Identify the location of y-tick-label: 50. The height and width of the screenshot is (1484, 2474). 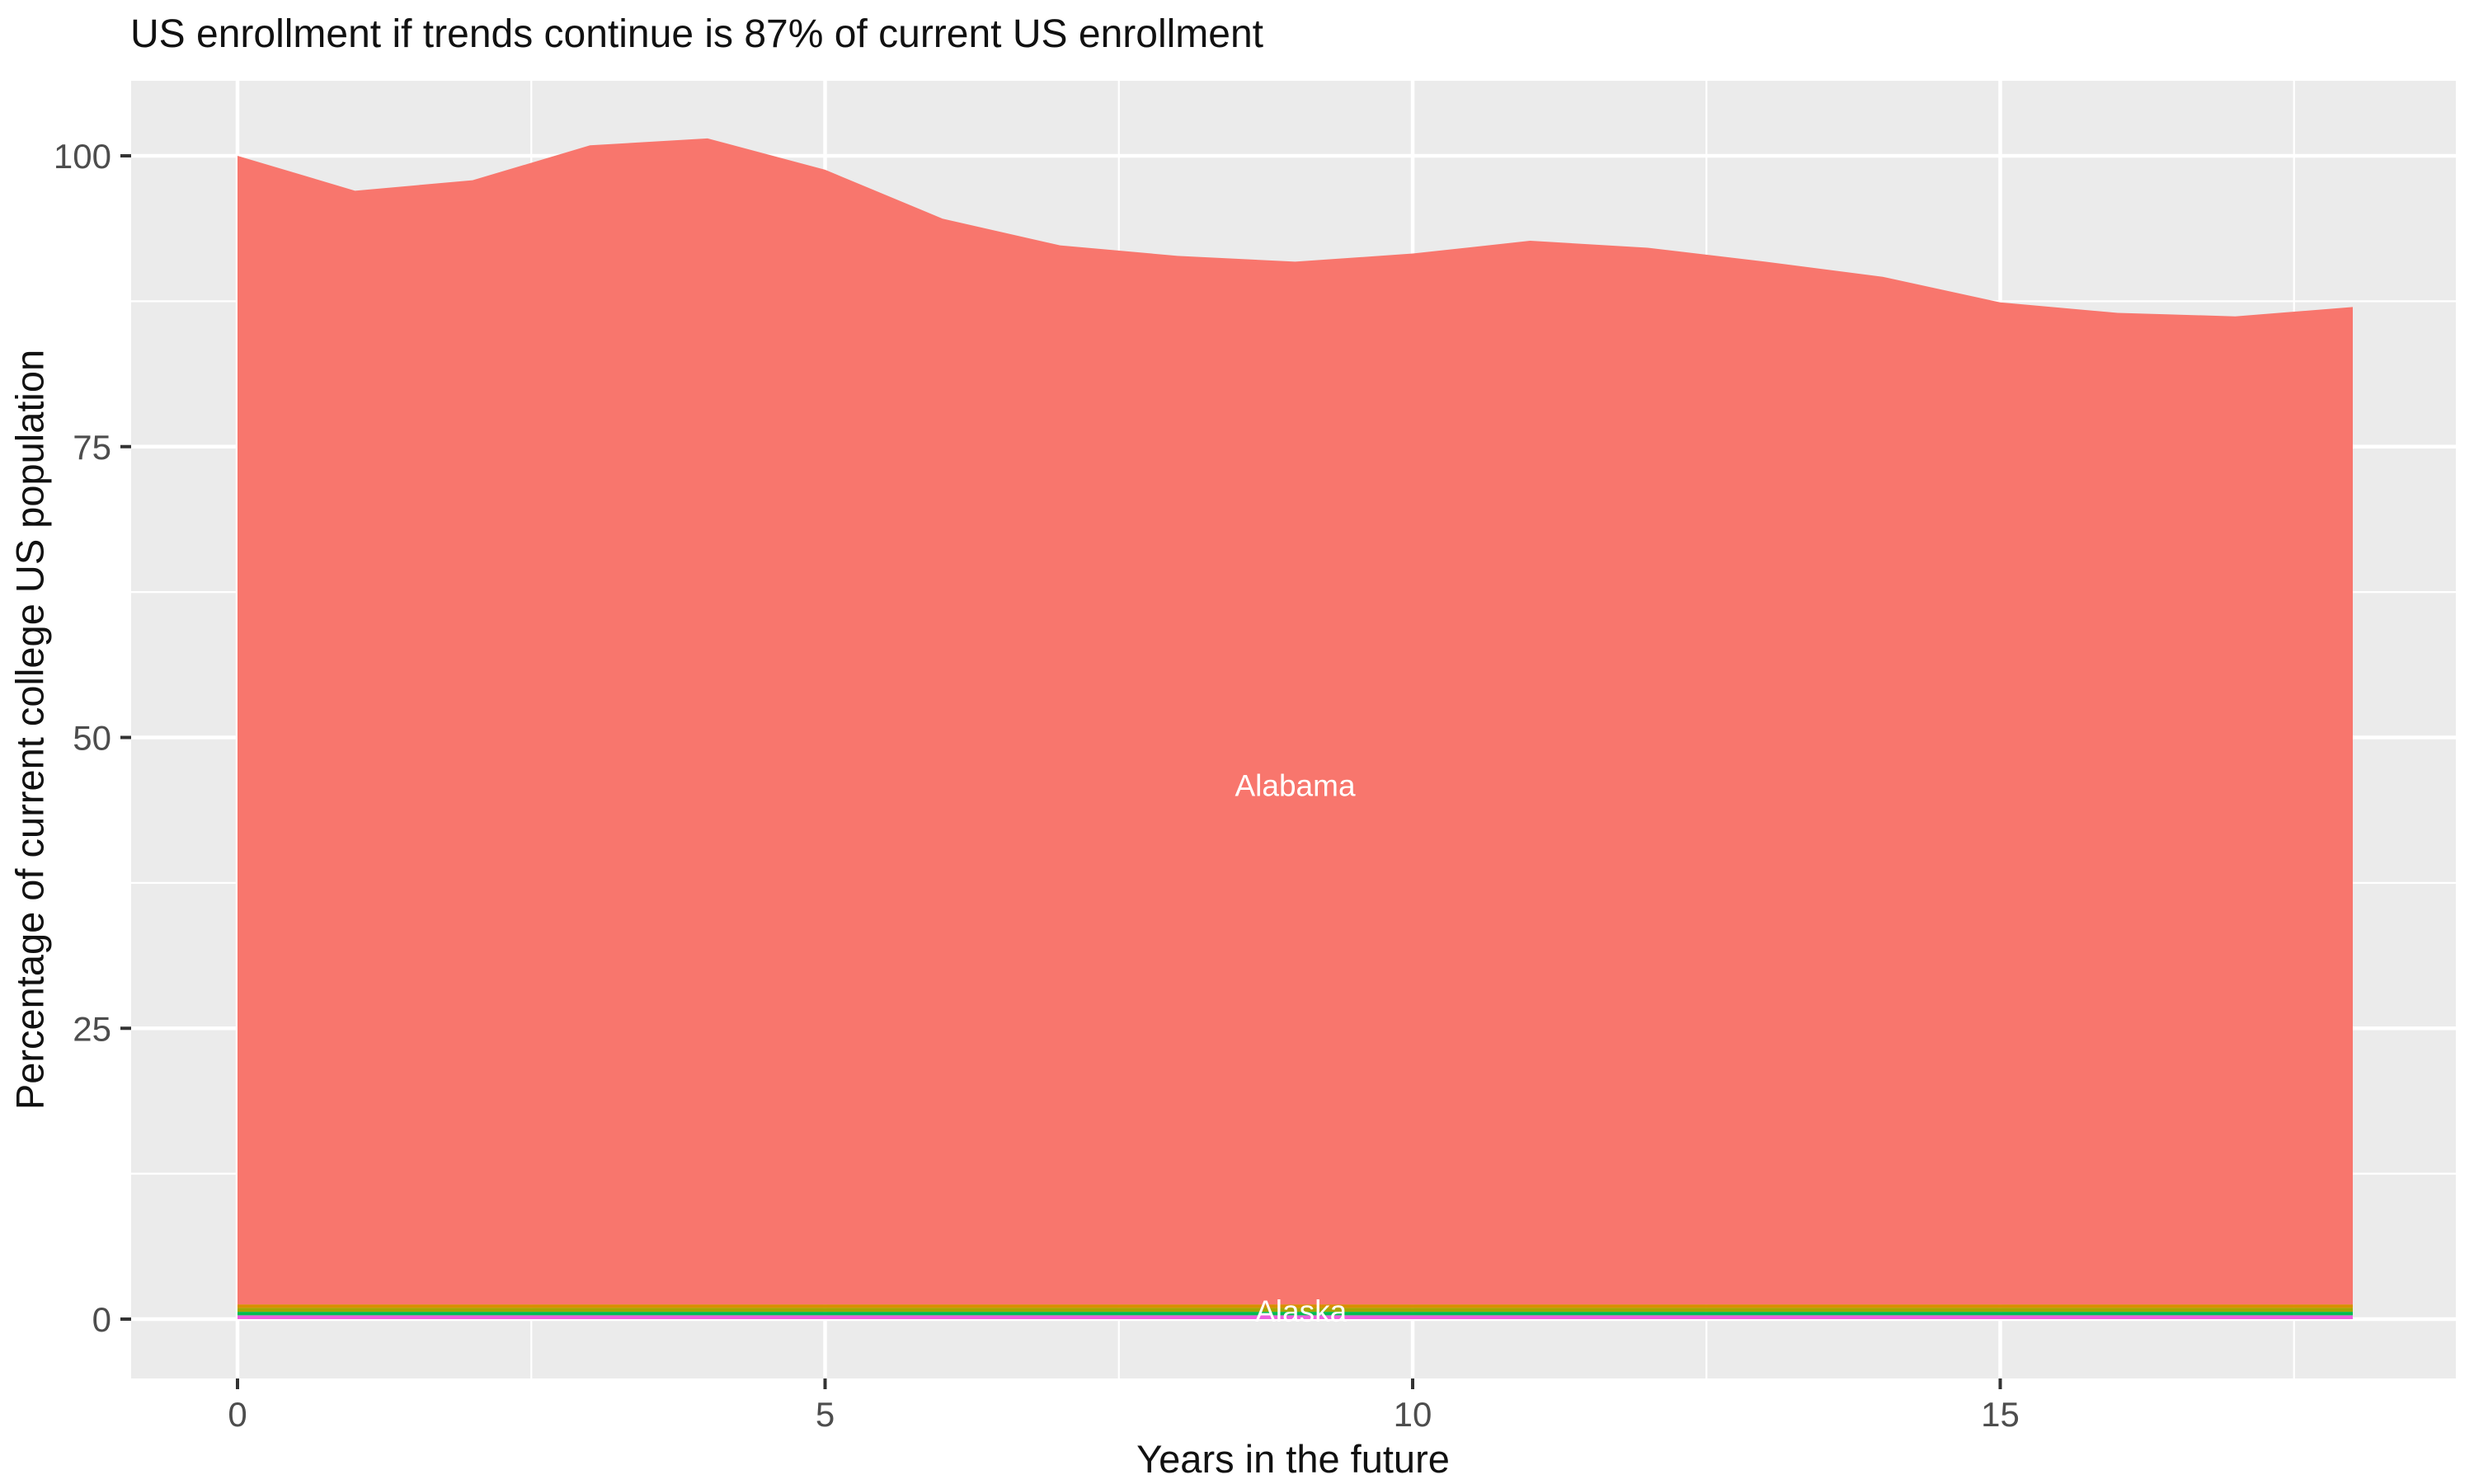
(92, 738).